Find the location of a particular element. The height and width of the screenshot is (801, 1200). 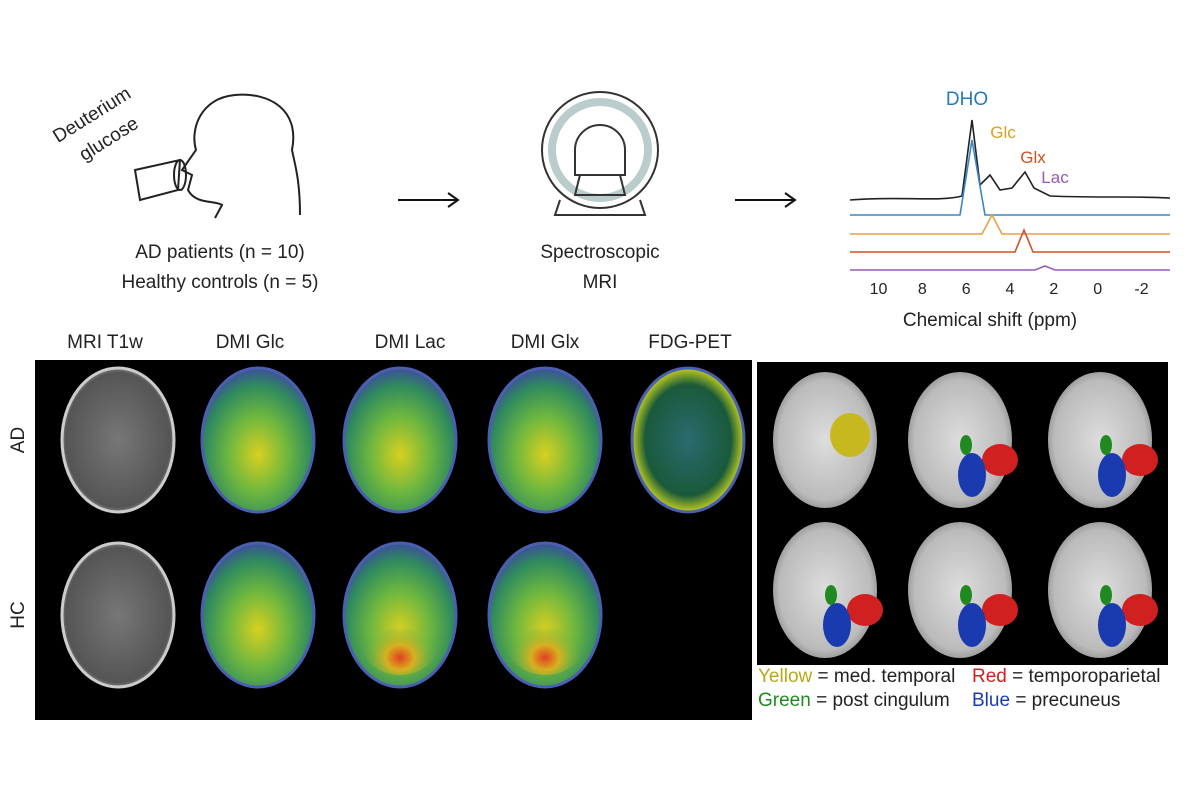

x-tick-label: 10 is located at coordinates (879, 289).